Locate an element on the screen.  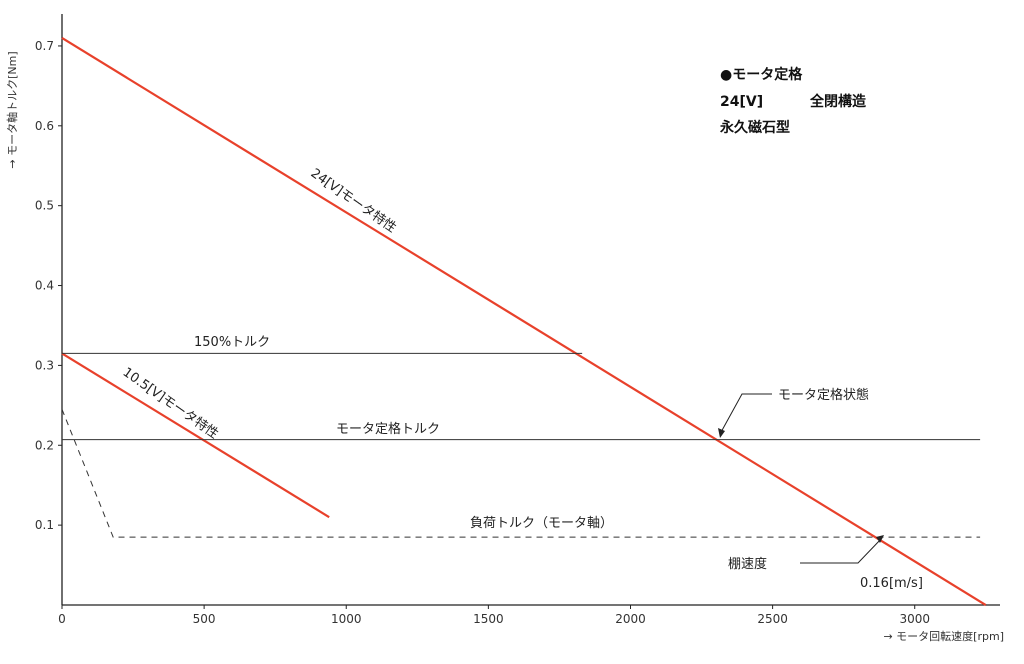
series-10v-motor-line is located at coordinates (195, 435).